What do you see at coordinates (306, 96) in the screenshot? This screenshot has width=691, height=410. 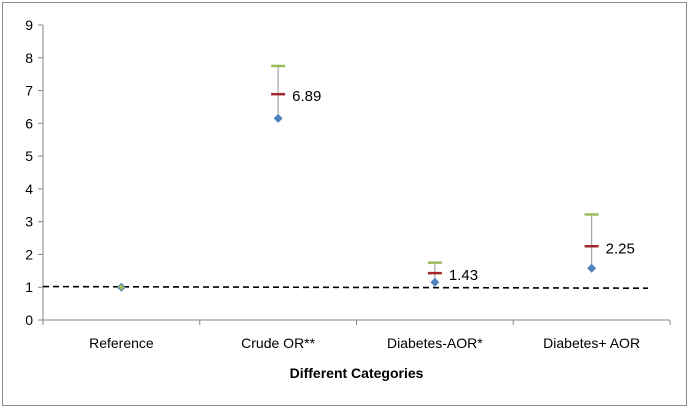 I see `data-label: 6.89` at bounding box center [306, 96].